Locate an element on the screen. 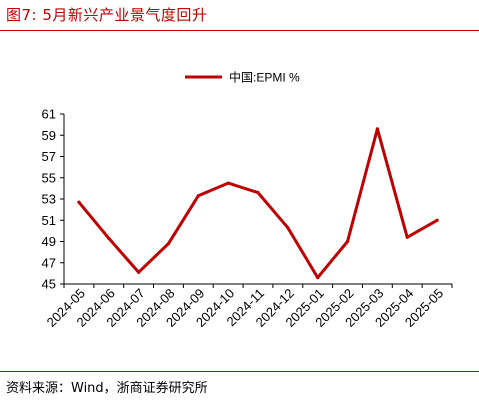  y-tick-label: 57 is located at coordinates (49, 156).